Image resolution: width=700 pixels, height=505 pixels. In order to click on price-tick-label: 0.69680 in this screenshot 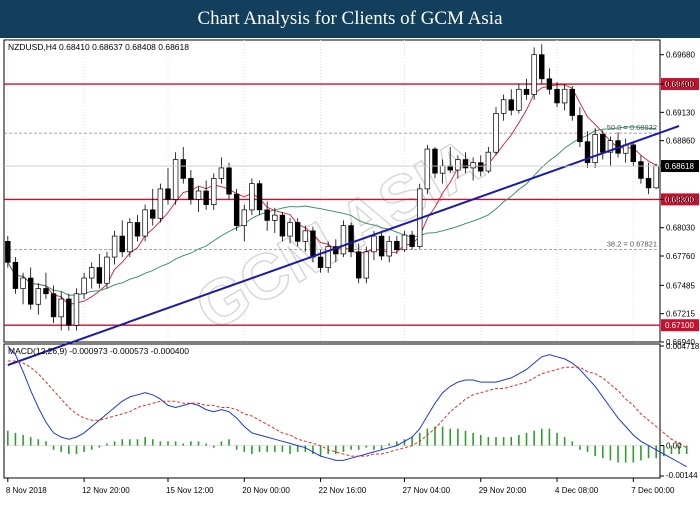, I will do `click(680, 55)`.